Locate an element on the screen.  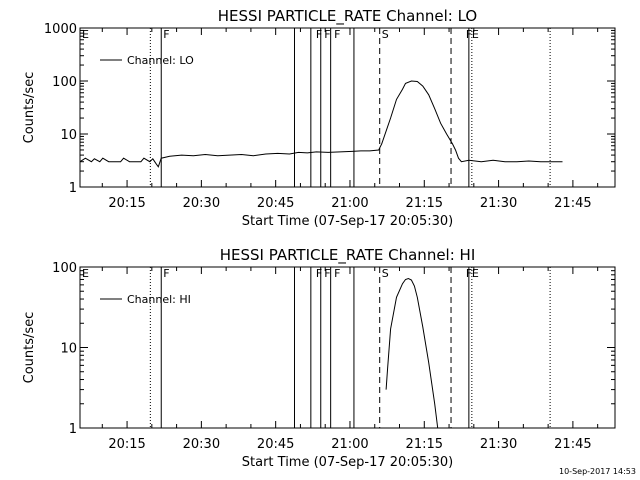
legend-entry: Channel: HI is located at coordinates (159, 299).